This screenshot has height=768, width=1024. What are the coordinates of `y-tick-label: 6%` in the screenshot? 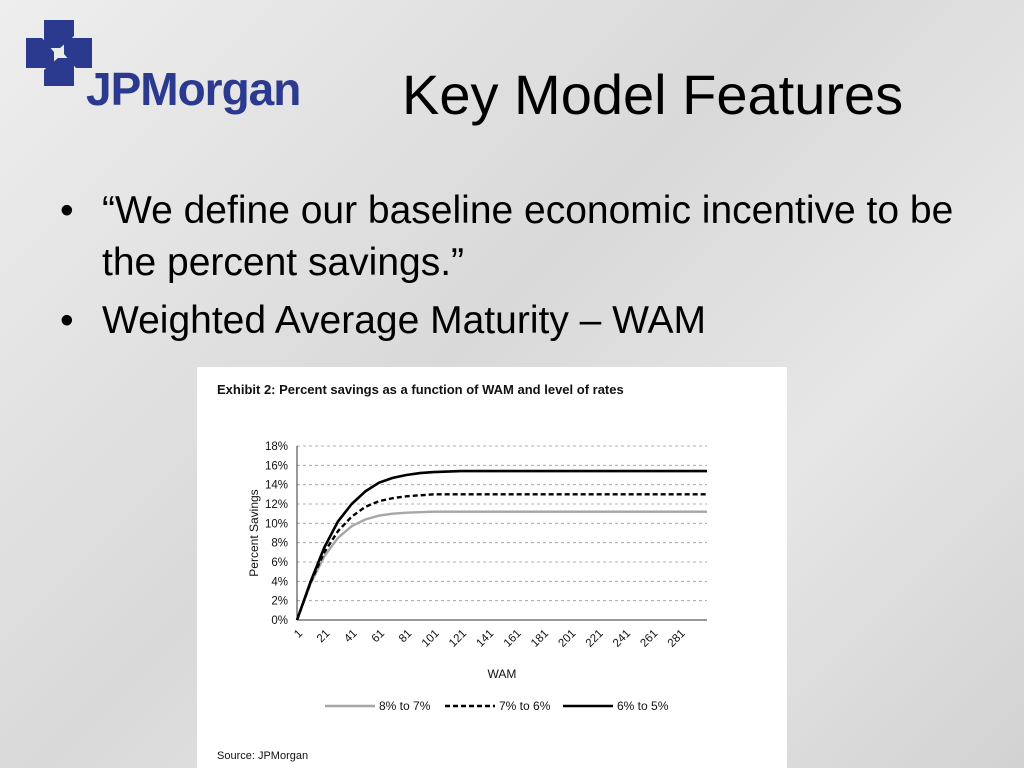 It's located at (279, 563).